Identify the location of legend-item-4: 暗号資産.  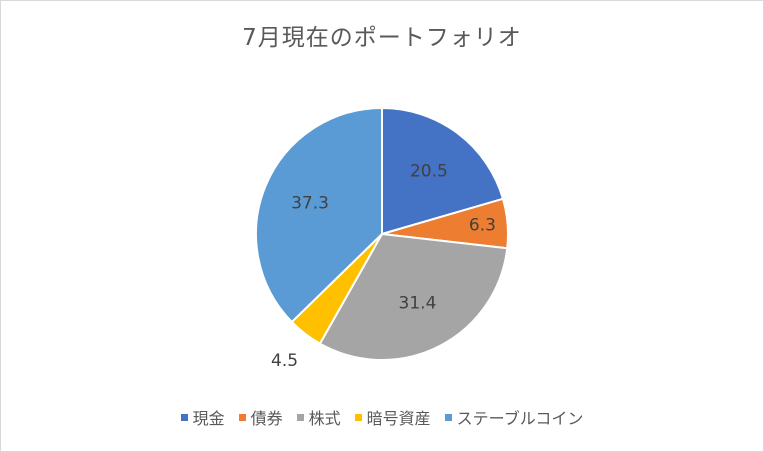
(392, 417).